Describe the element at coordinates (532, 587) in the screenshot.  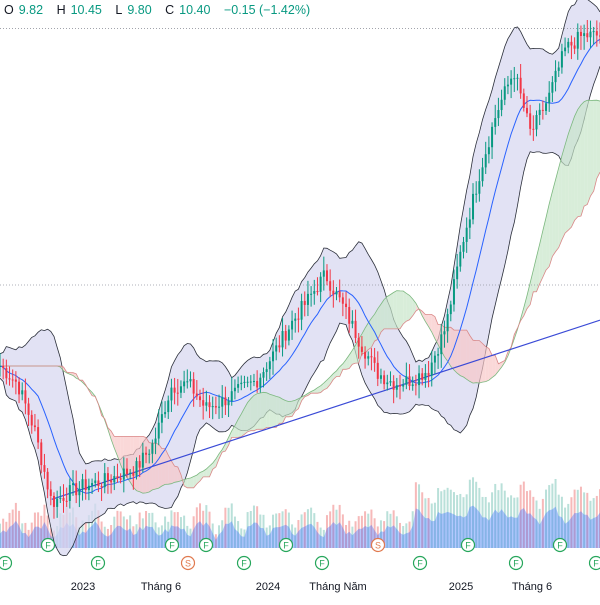
I see `x-tick-label: Tháng 6` at that location.